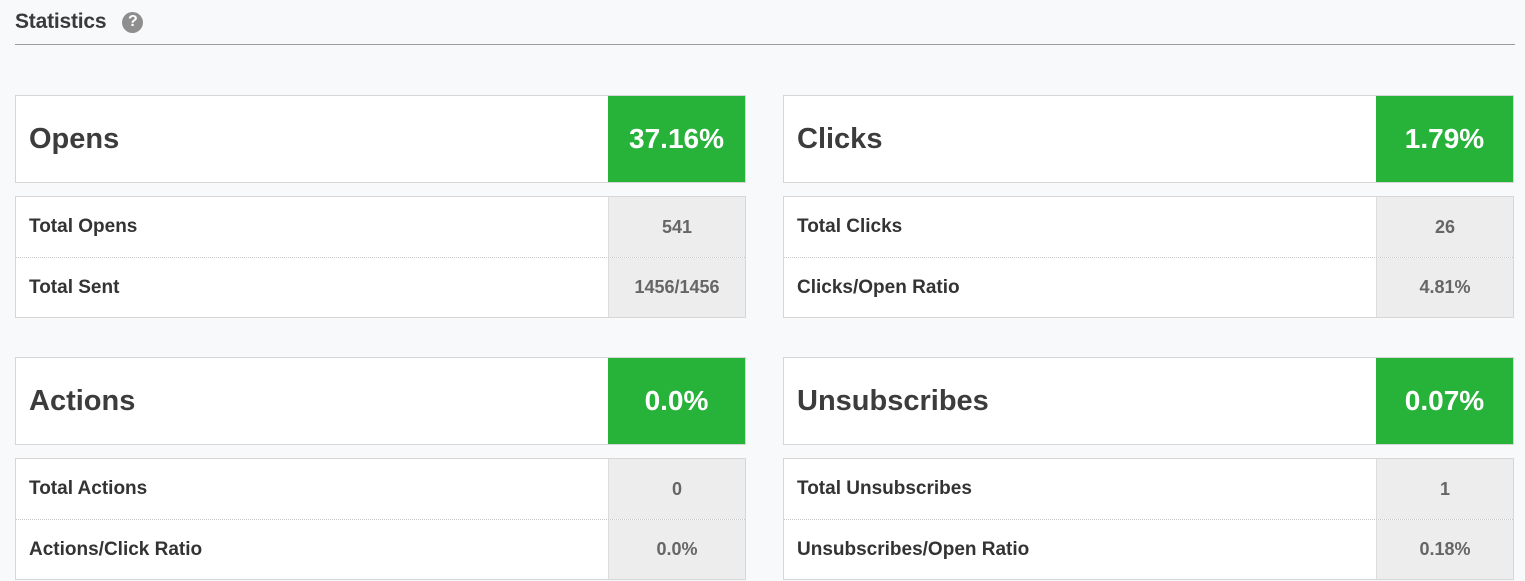  I want to click on help-icon: ?, so click(133, 22).